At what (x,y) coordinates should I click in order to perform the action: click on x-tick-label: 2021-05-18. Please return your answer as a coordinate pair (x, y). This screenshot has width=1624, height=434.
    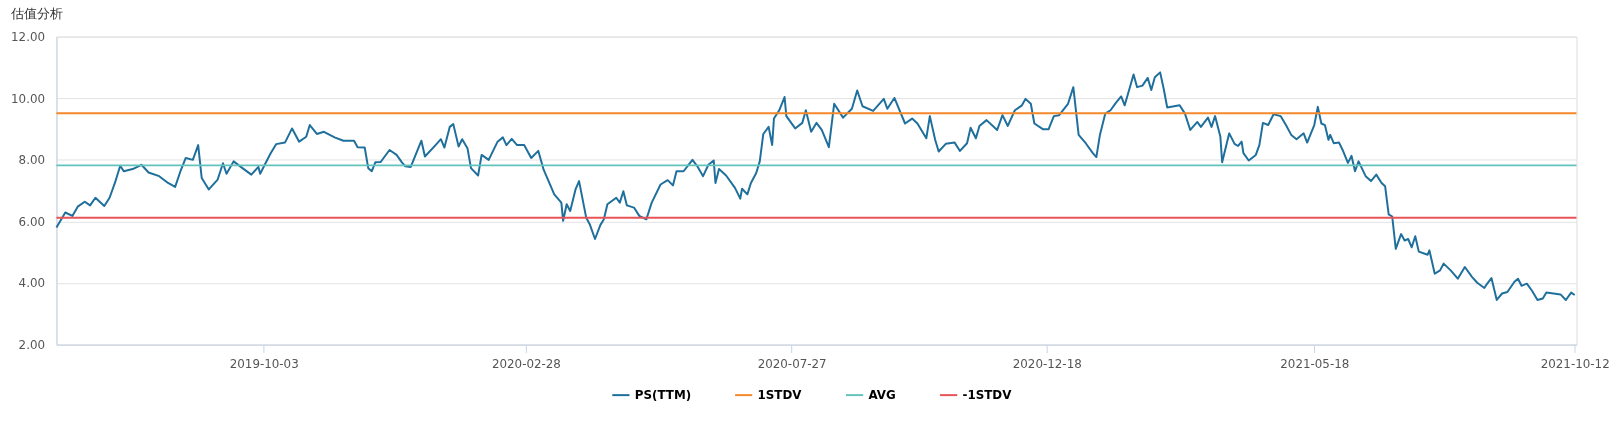
    Looking at the image, I should click on (1315, 363).